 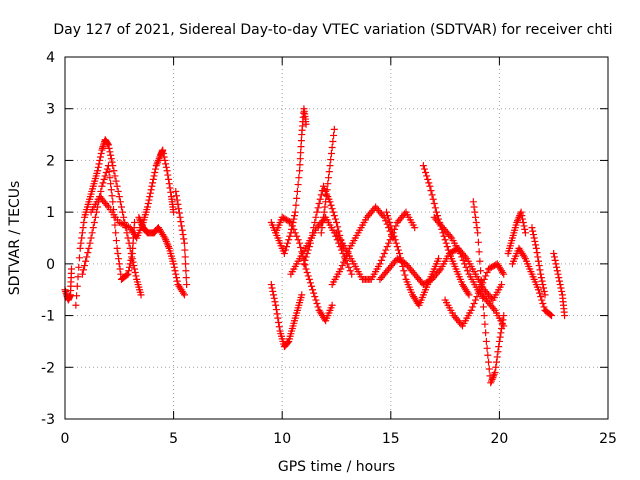 What do you see at coordinates (50, 110) in the screenshot?
I see `y-tick-label: 3` at bounding box center [50, 110].